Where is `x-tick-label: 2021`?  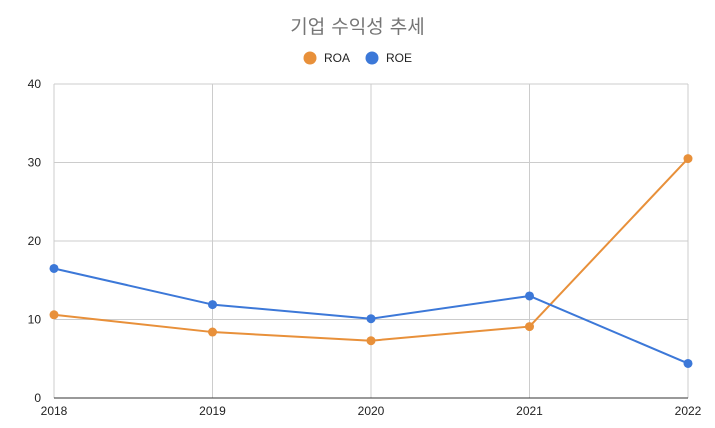
x-tick-label: 2021 is located at coordinates (529, 411).